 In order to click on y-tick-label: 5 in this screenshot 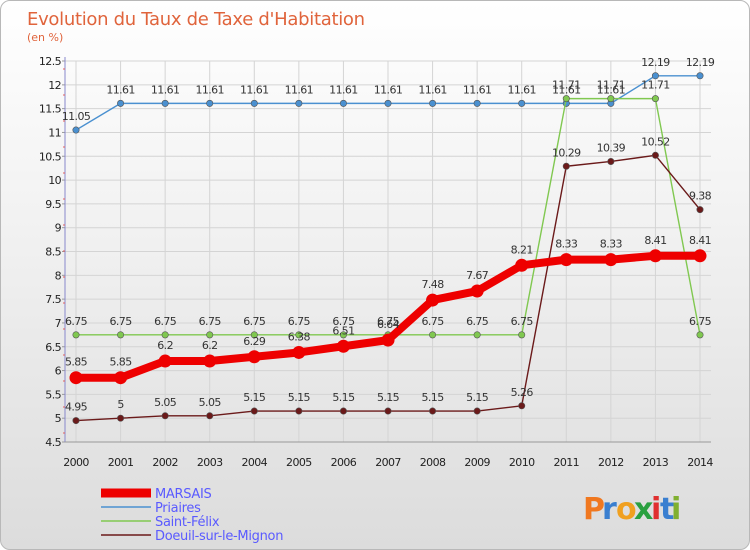, I will do `click(58, 418)`.